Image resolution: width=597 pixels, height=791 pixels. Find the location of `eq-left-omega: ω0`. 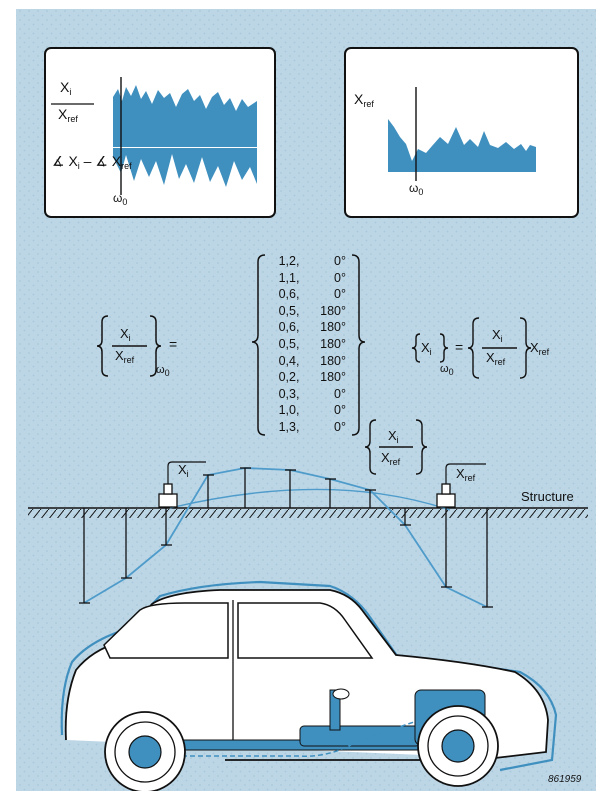

eq-left-omega: ω0 is located at coordinates (163, 371).